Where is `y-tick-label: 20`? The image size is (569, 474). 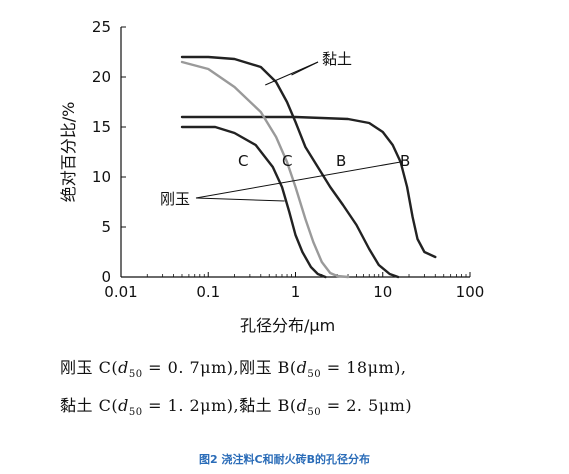
y-tick-label: 20 is located at coordinates (101, 77).